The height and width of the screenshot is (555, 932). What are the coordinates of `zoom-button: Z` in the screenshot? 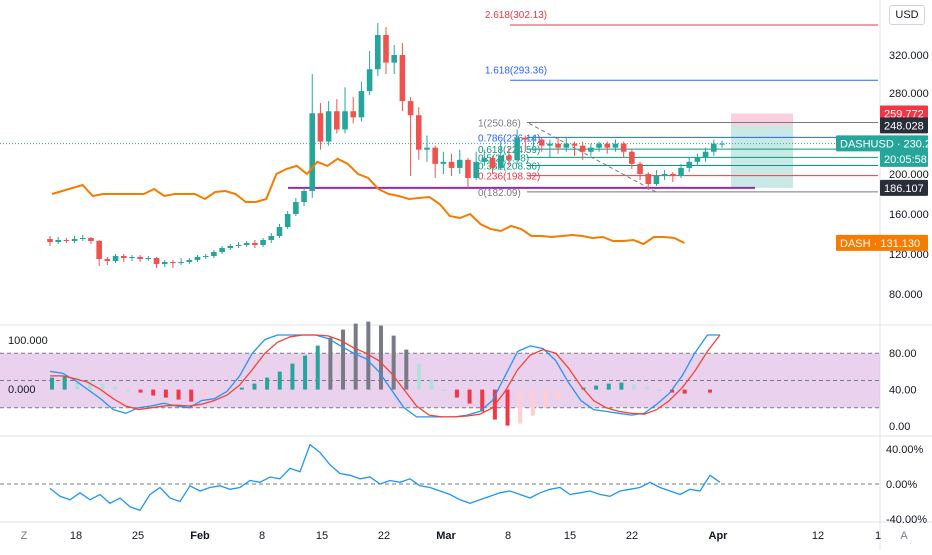 It's located at (24, 536).